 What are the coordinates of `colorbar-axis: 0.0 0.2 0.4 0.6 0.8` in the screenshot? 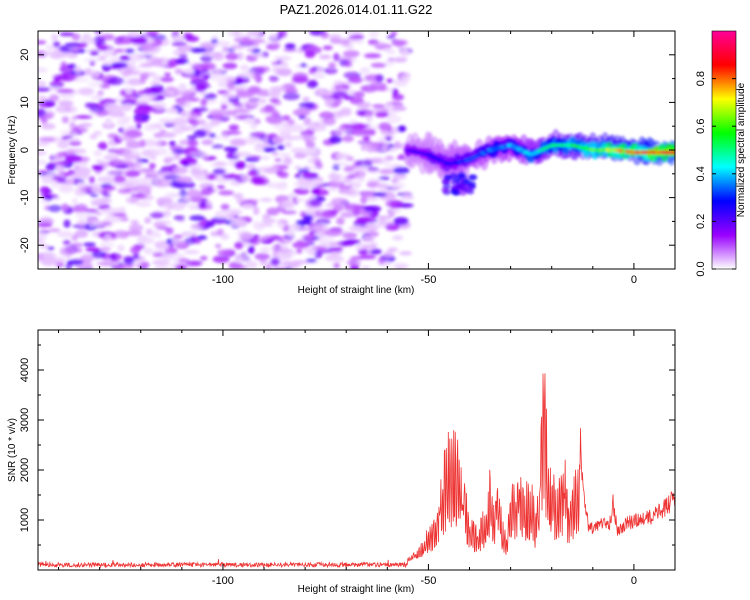 It's located at (715, 174).